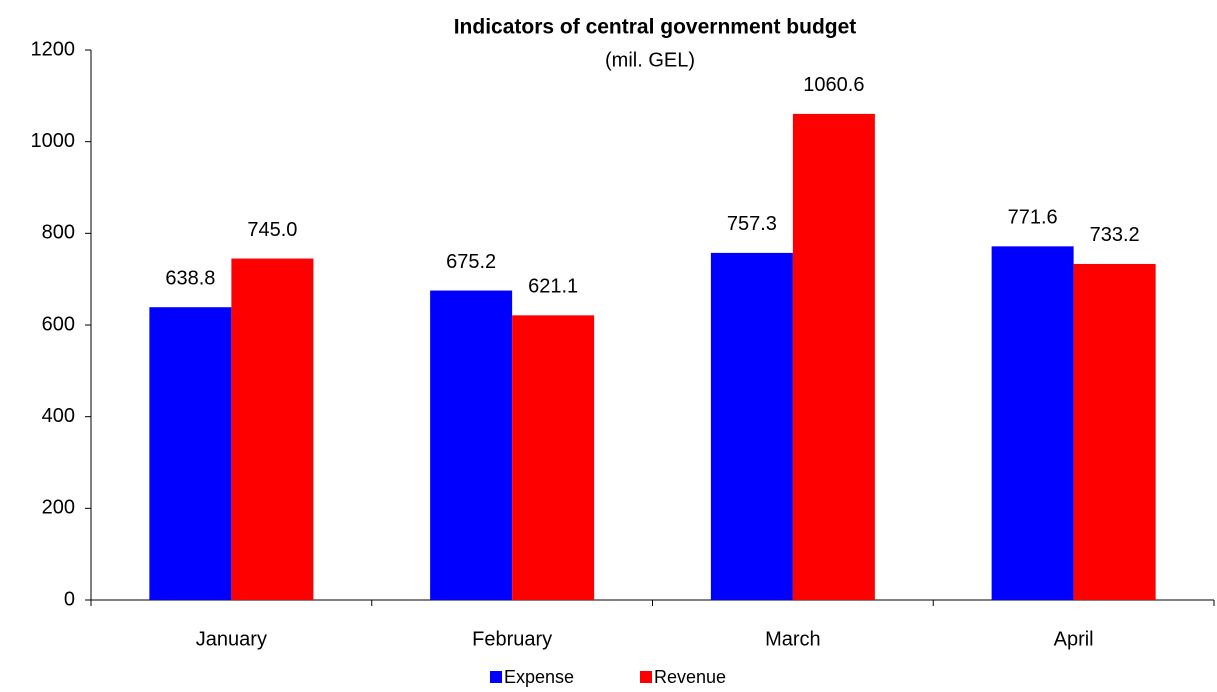  What do you see at coordinates (58, 233) in the screenshot?
I see `y-tick-label: 800` at bounding box center [58, 233].